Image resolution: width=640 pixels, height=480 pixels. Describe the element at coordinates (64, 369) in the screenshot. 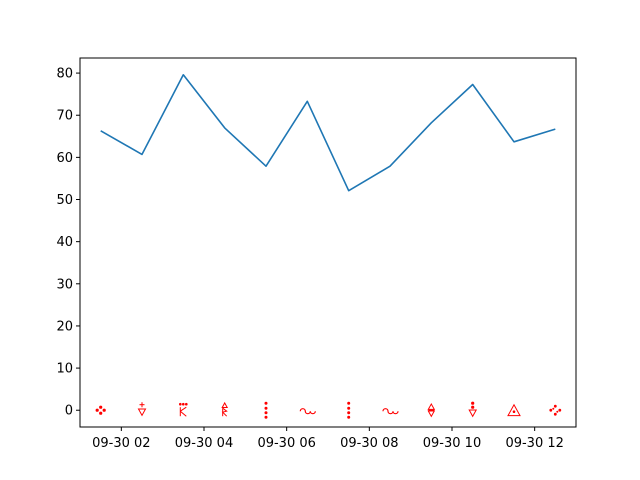

I see `y-tick-label: 10` at that location.